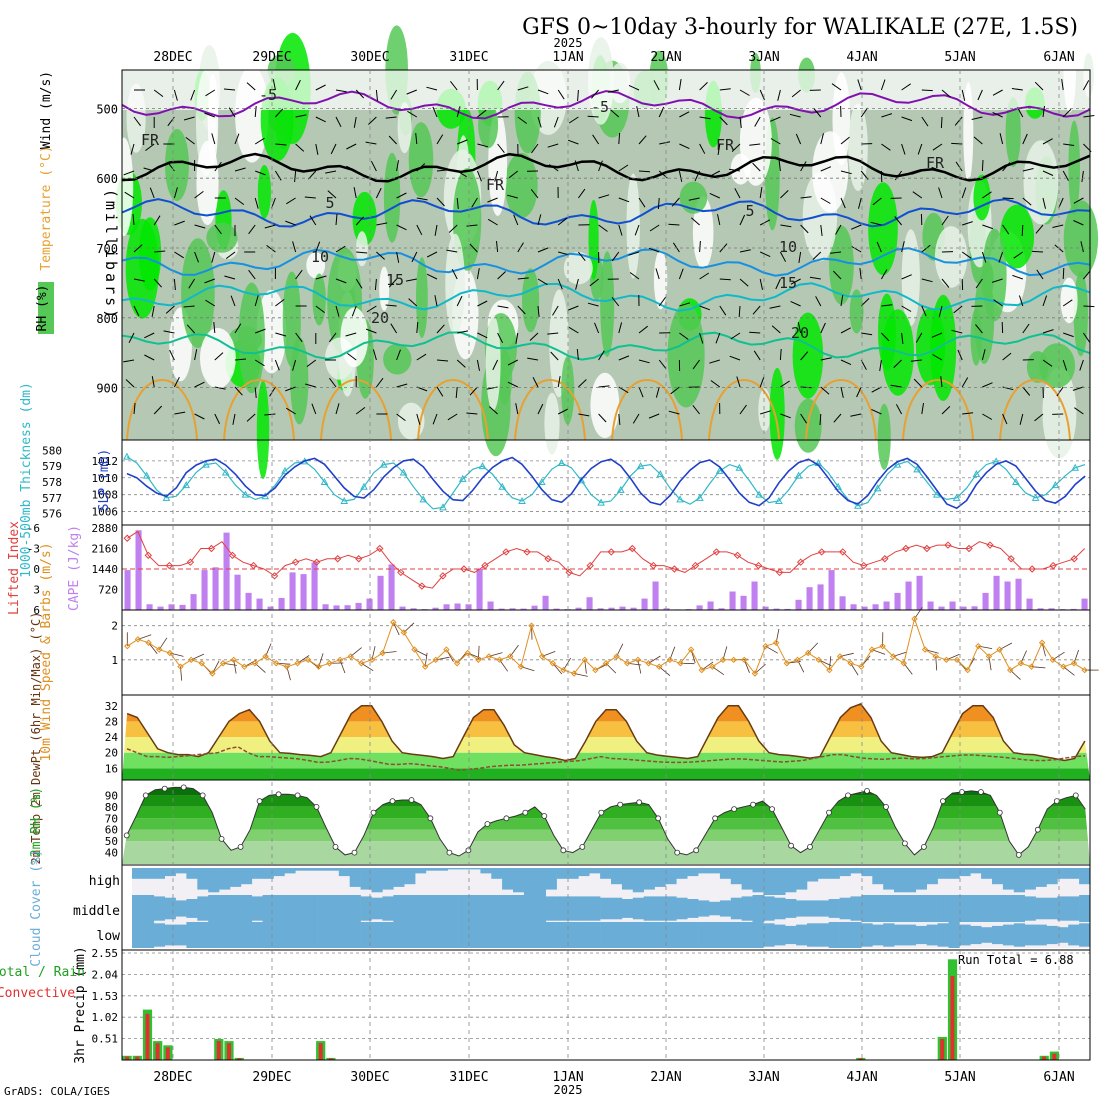 Image resolution: width=1100 pixels, height=1104 pixels. Describe the element at coordinates (749, 211) in the screenshot. I see `isotherm-label: 5` at that location.